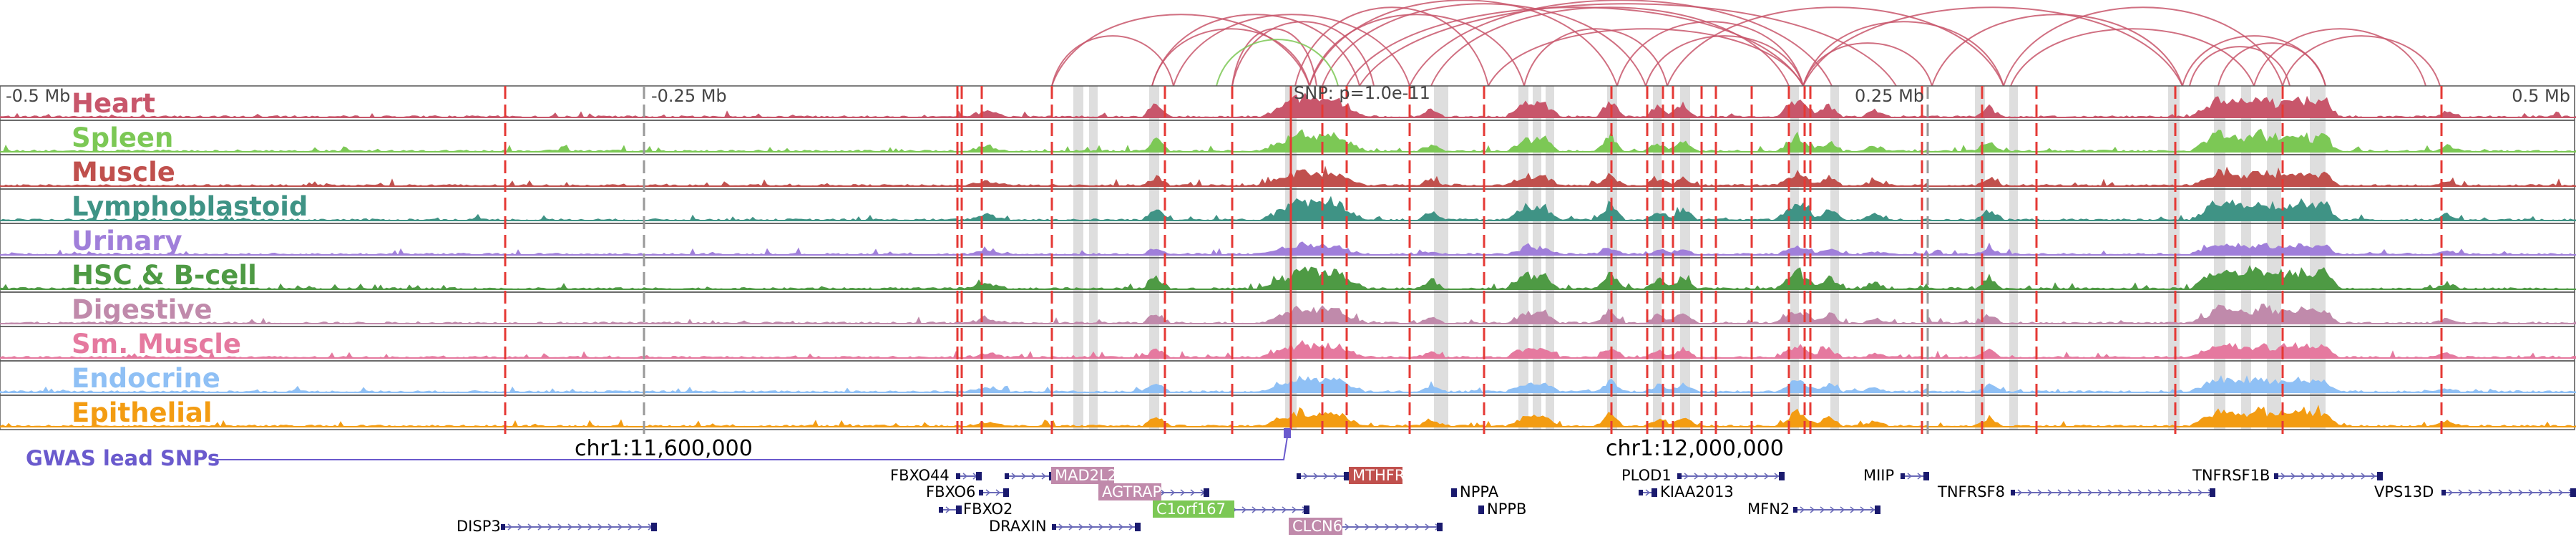 This screenshot has height=537, width=2576. I want to click on gene-label: PLOD1, so click(1646, 475).